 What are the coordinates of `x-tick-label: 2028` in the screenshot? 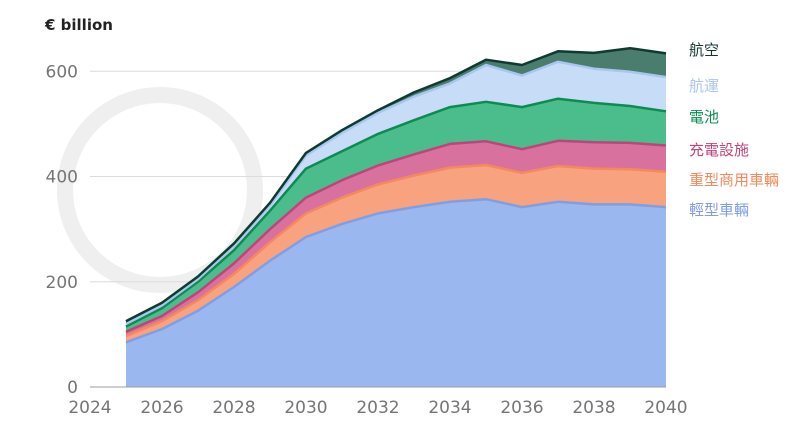 It's located at (233, 408).